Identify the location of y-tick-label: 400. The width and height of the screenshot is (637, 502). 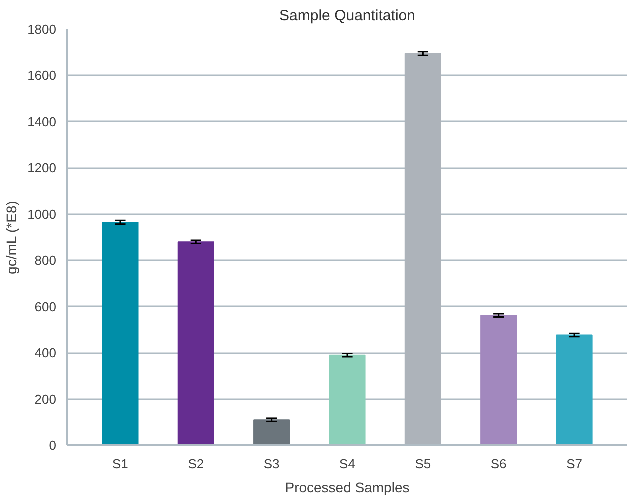
(45, 353).